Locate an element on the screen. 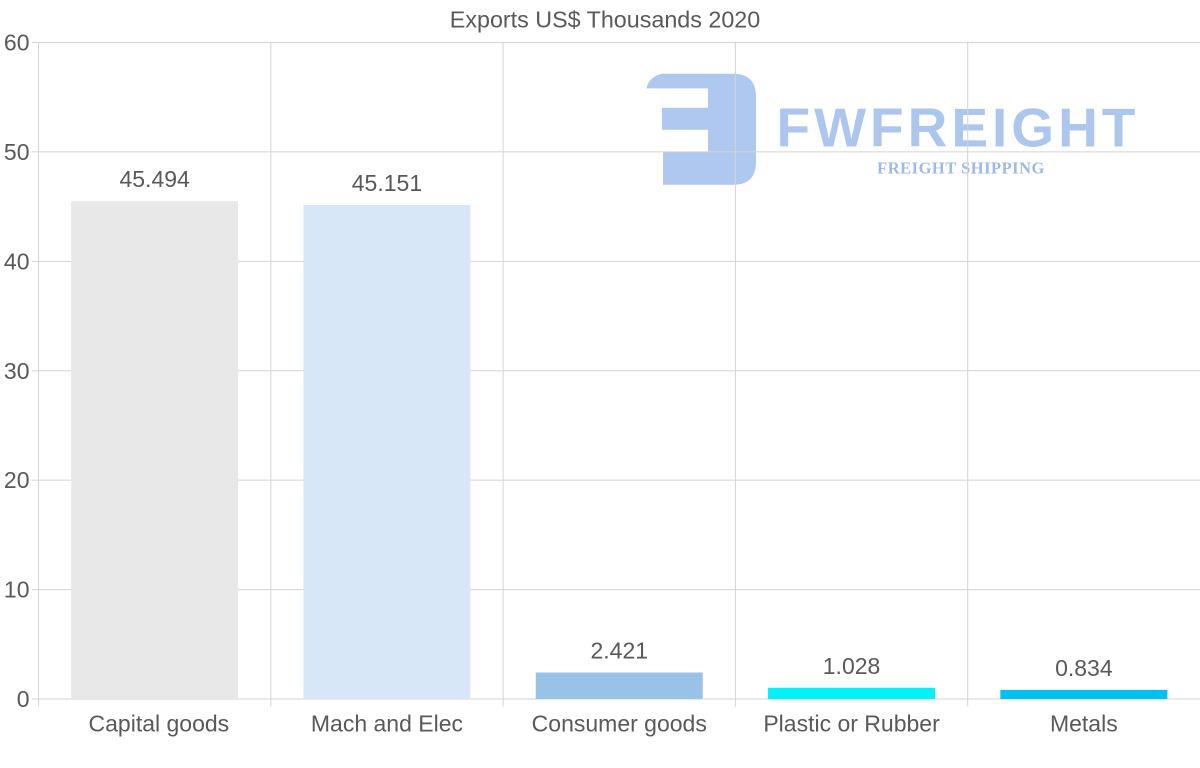 The image size is (1200, 768). svg-text: FREIGHT SHIPPING is located at coordinates (961, 168).